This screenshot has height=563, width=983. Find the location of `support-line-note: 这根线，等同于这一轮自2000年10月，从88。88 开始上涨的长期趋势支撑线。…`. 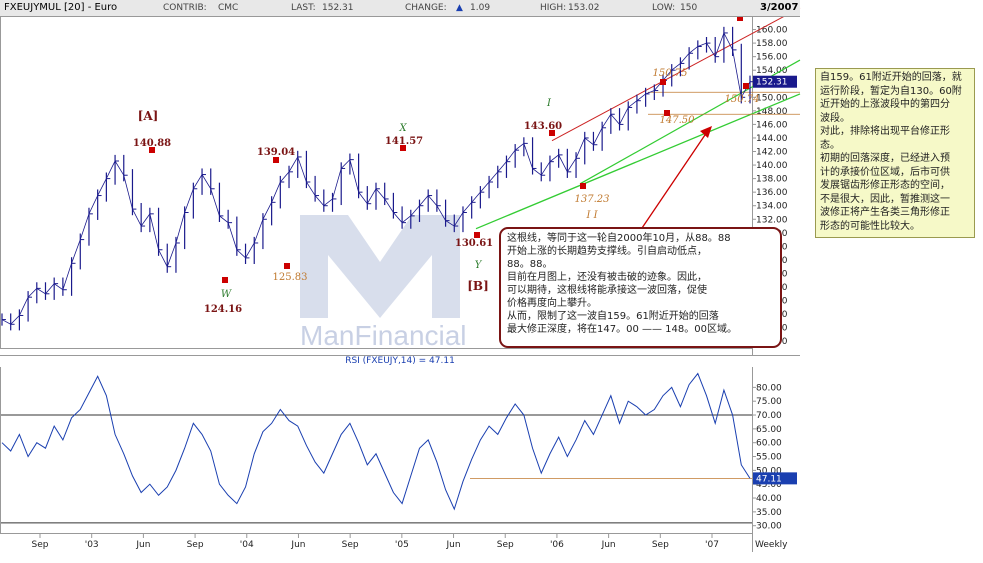

support-line-note: 这根线，等同于这一轮自2000年10月，从88。88 开始上涨的长期趋势支撑线。… is located at coordinates (640, 287).